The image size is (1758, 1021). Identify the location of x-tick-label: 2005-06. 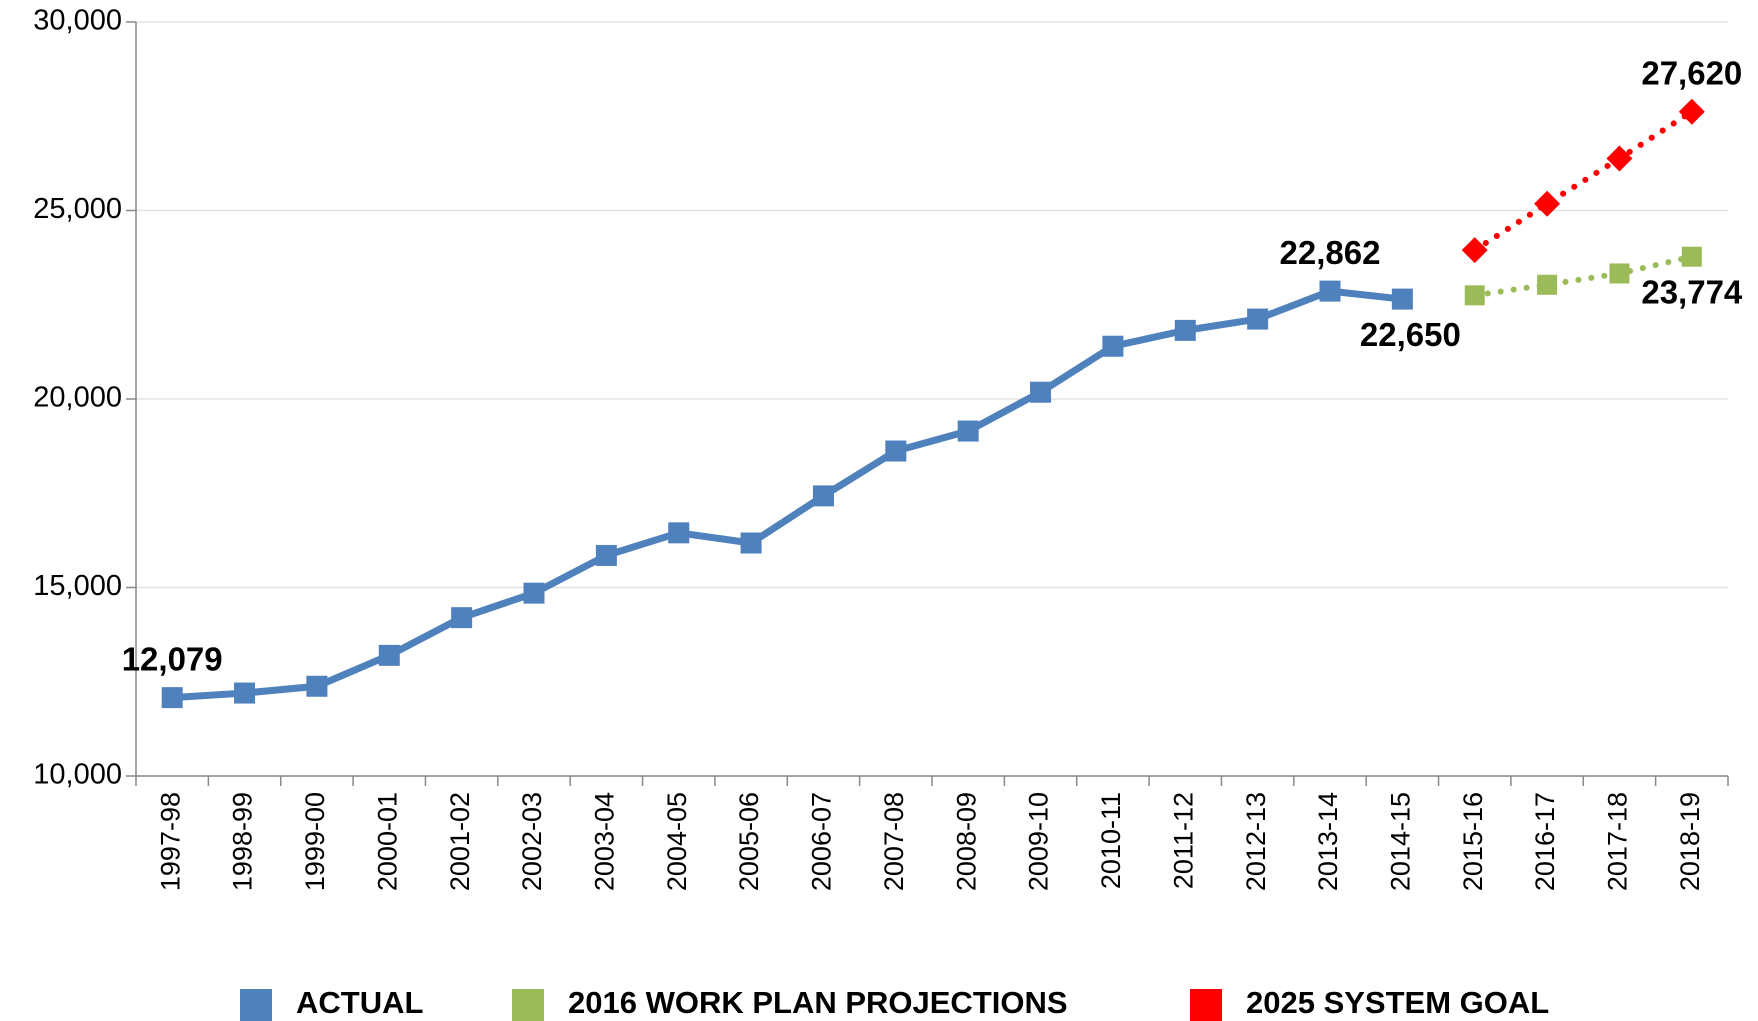
(749, 841).